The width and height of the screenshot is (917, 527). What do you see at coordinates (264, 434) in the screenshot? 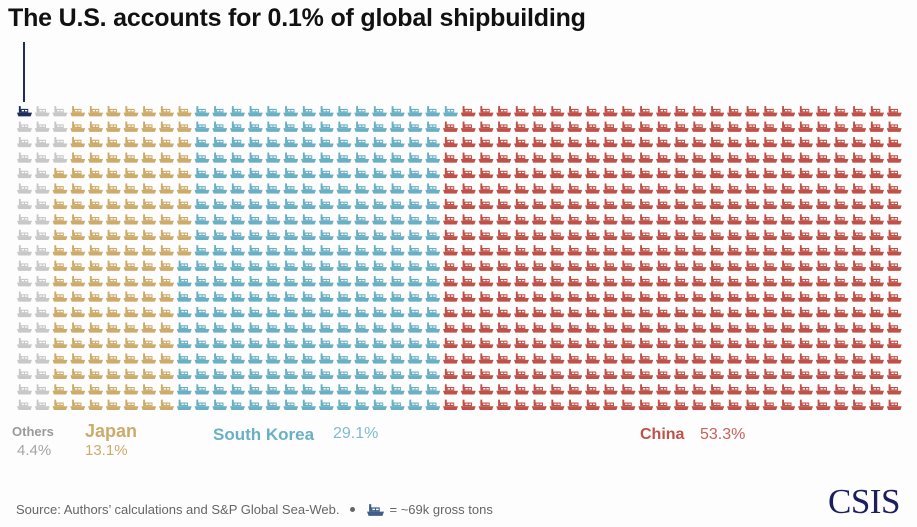
I see `legend-label-south-korea: South Korea` at bounding box center [264, 434].